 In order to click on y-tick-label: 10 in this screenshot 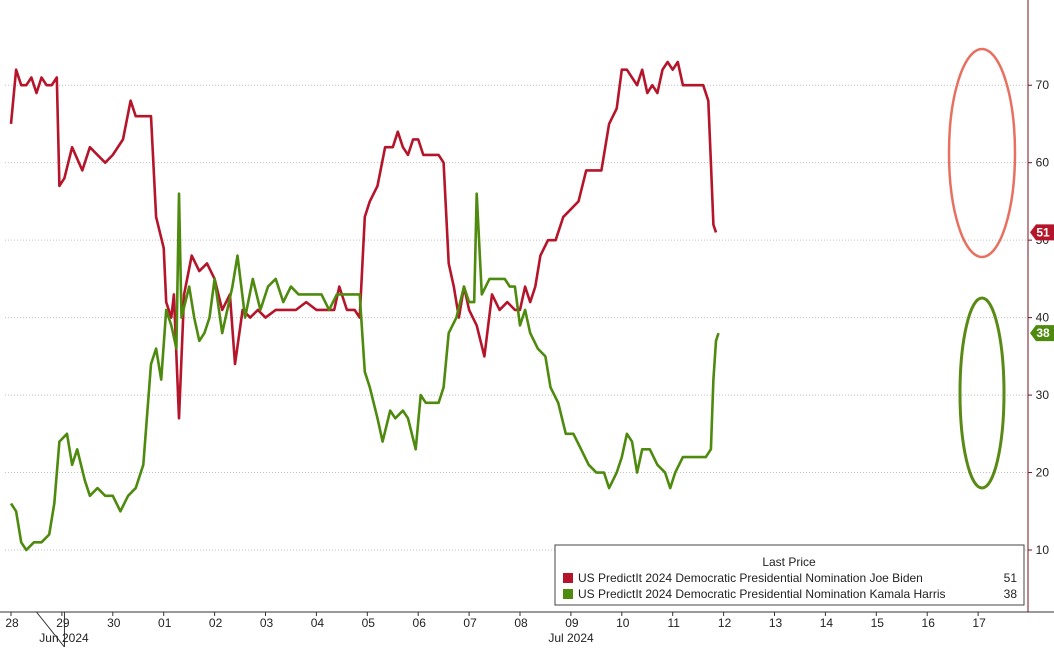, I will do `click(1043, 550)`.